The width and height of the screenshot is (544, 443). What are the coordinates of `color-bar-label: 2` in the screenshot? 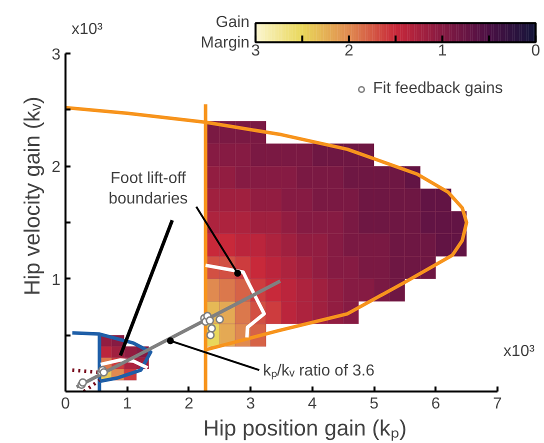 It's located at (349, 51).